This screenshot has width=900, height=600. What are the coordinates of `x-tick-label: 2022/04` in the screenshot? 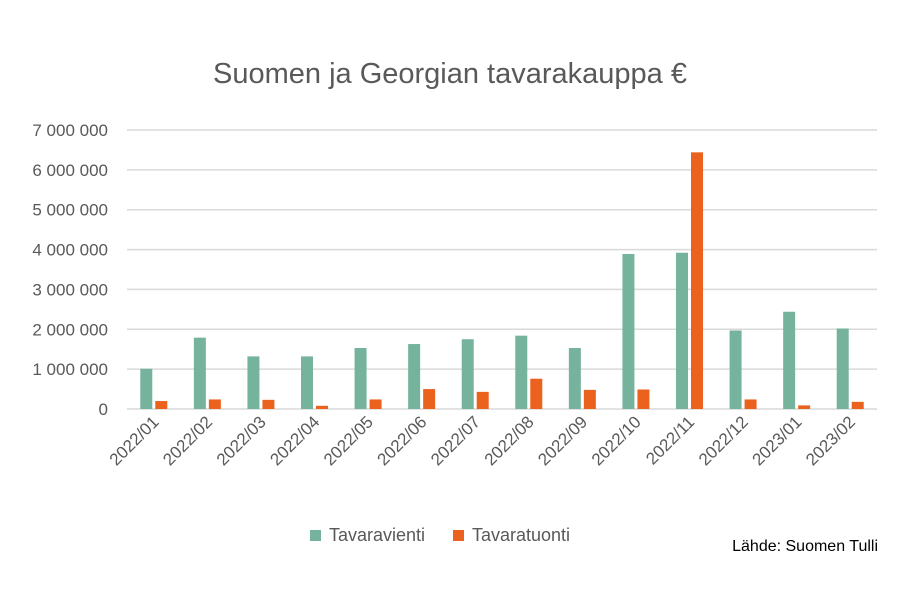 It's located at (294, 440).